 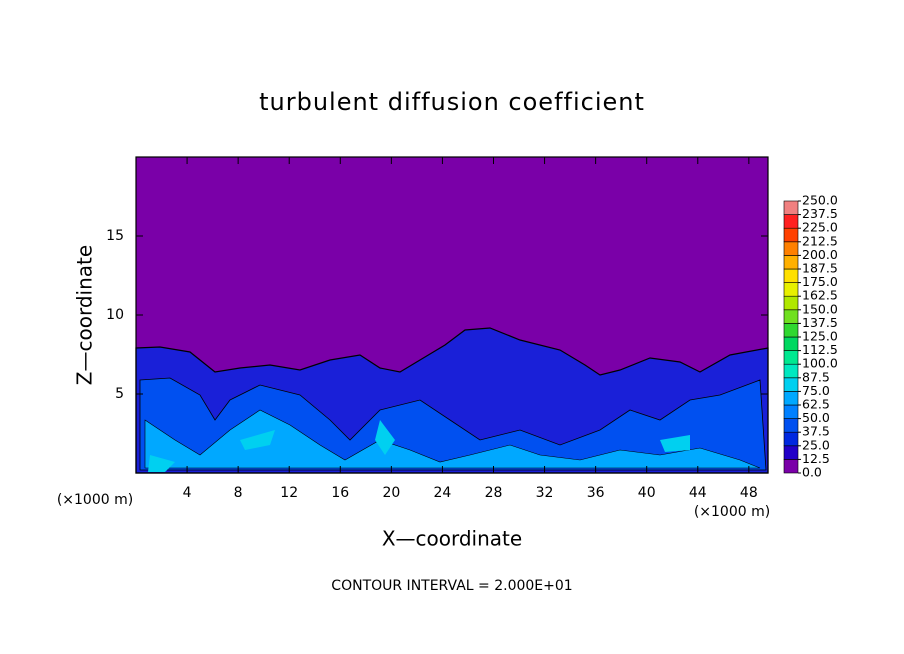 I want to click on colorbar-label: 25.0, so click(x=816, y=444).